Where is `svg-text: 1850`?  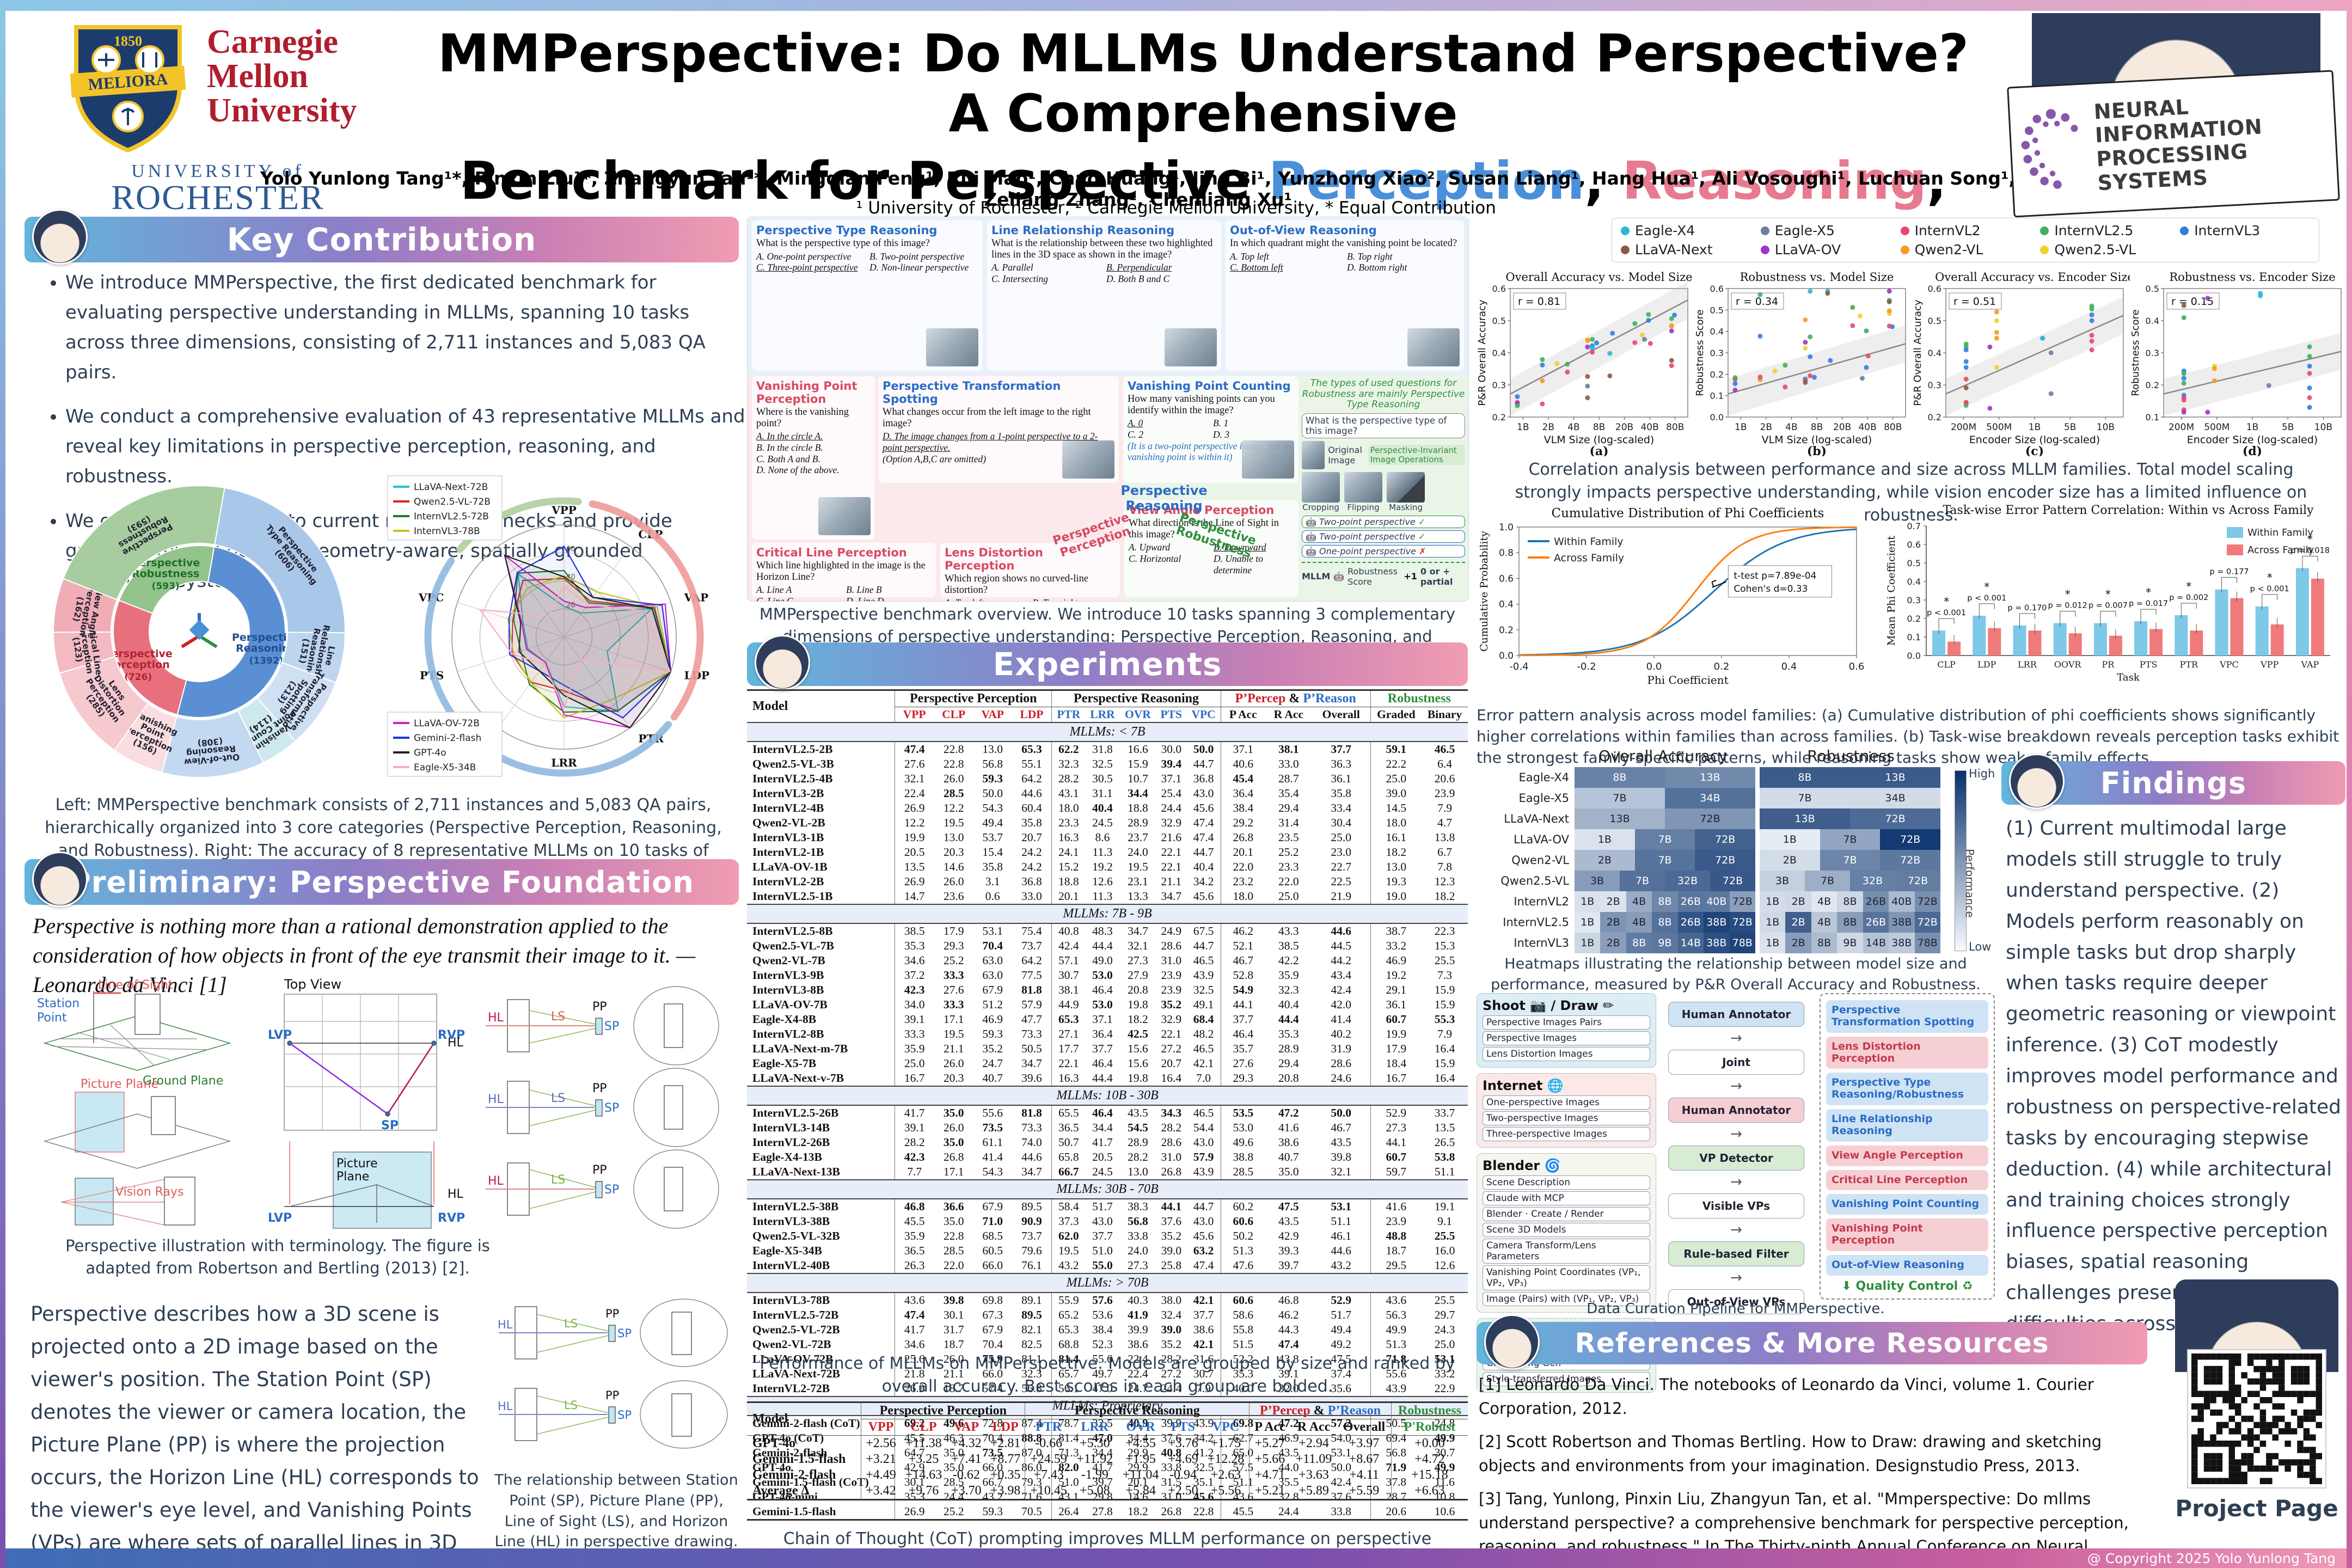 svg-text: 1850 is located at coordinates (128, 41).